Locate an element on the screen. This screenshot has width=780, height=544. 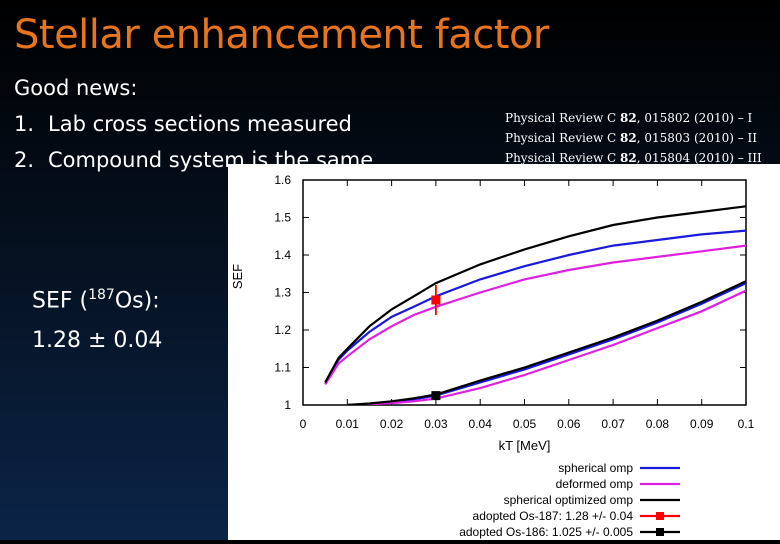
x-tick-label: 0 is located at coordinates (303, 424).